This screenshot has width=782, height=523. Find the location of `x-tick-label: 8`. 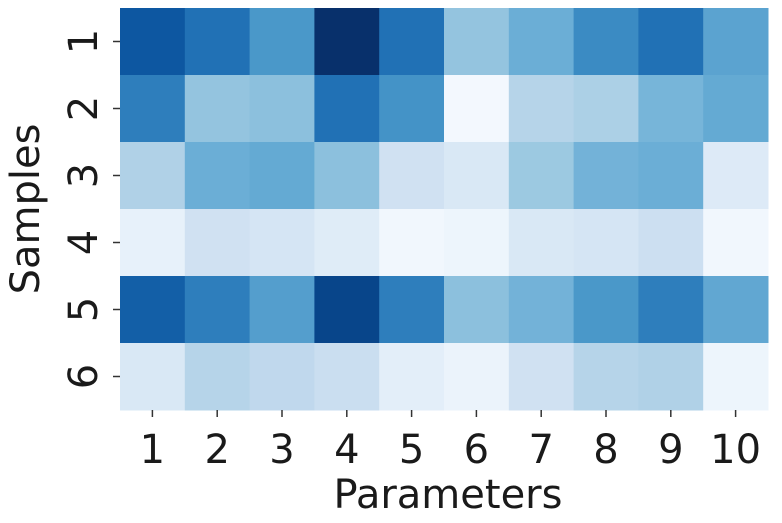

x-tick-label: 8 is located at coordinates (605, 450).